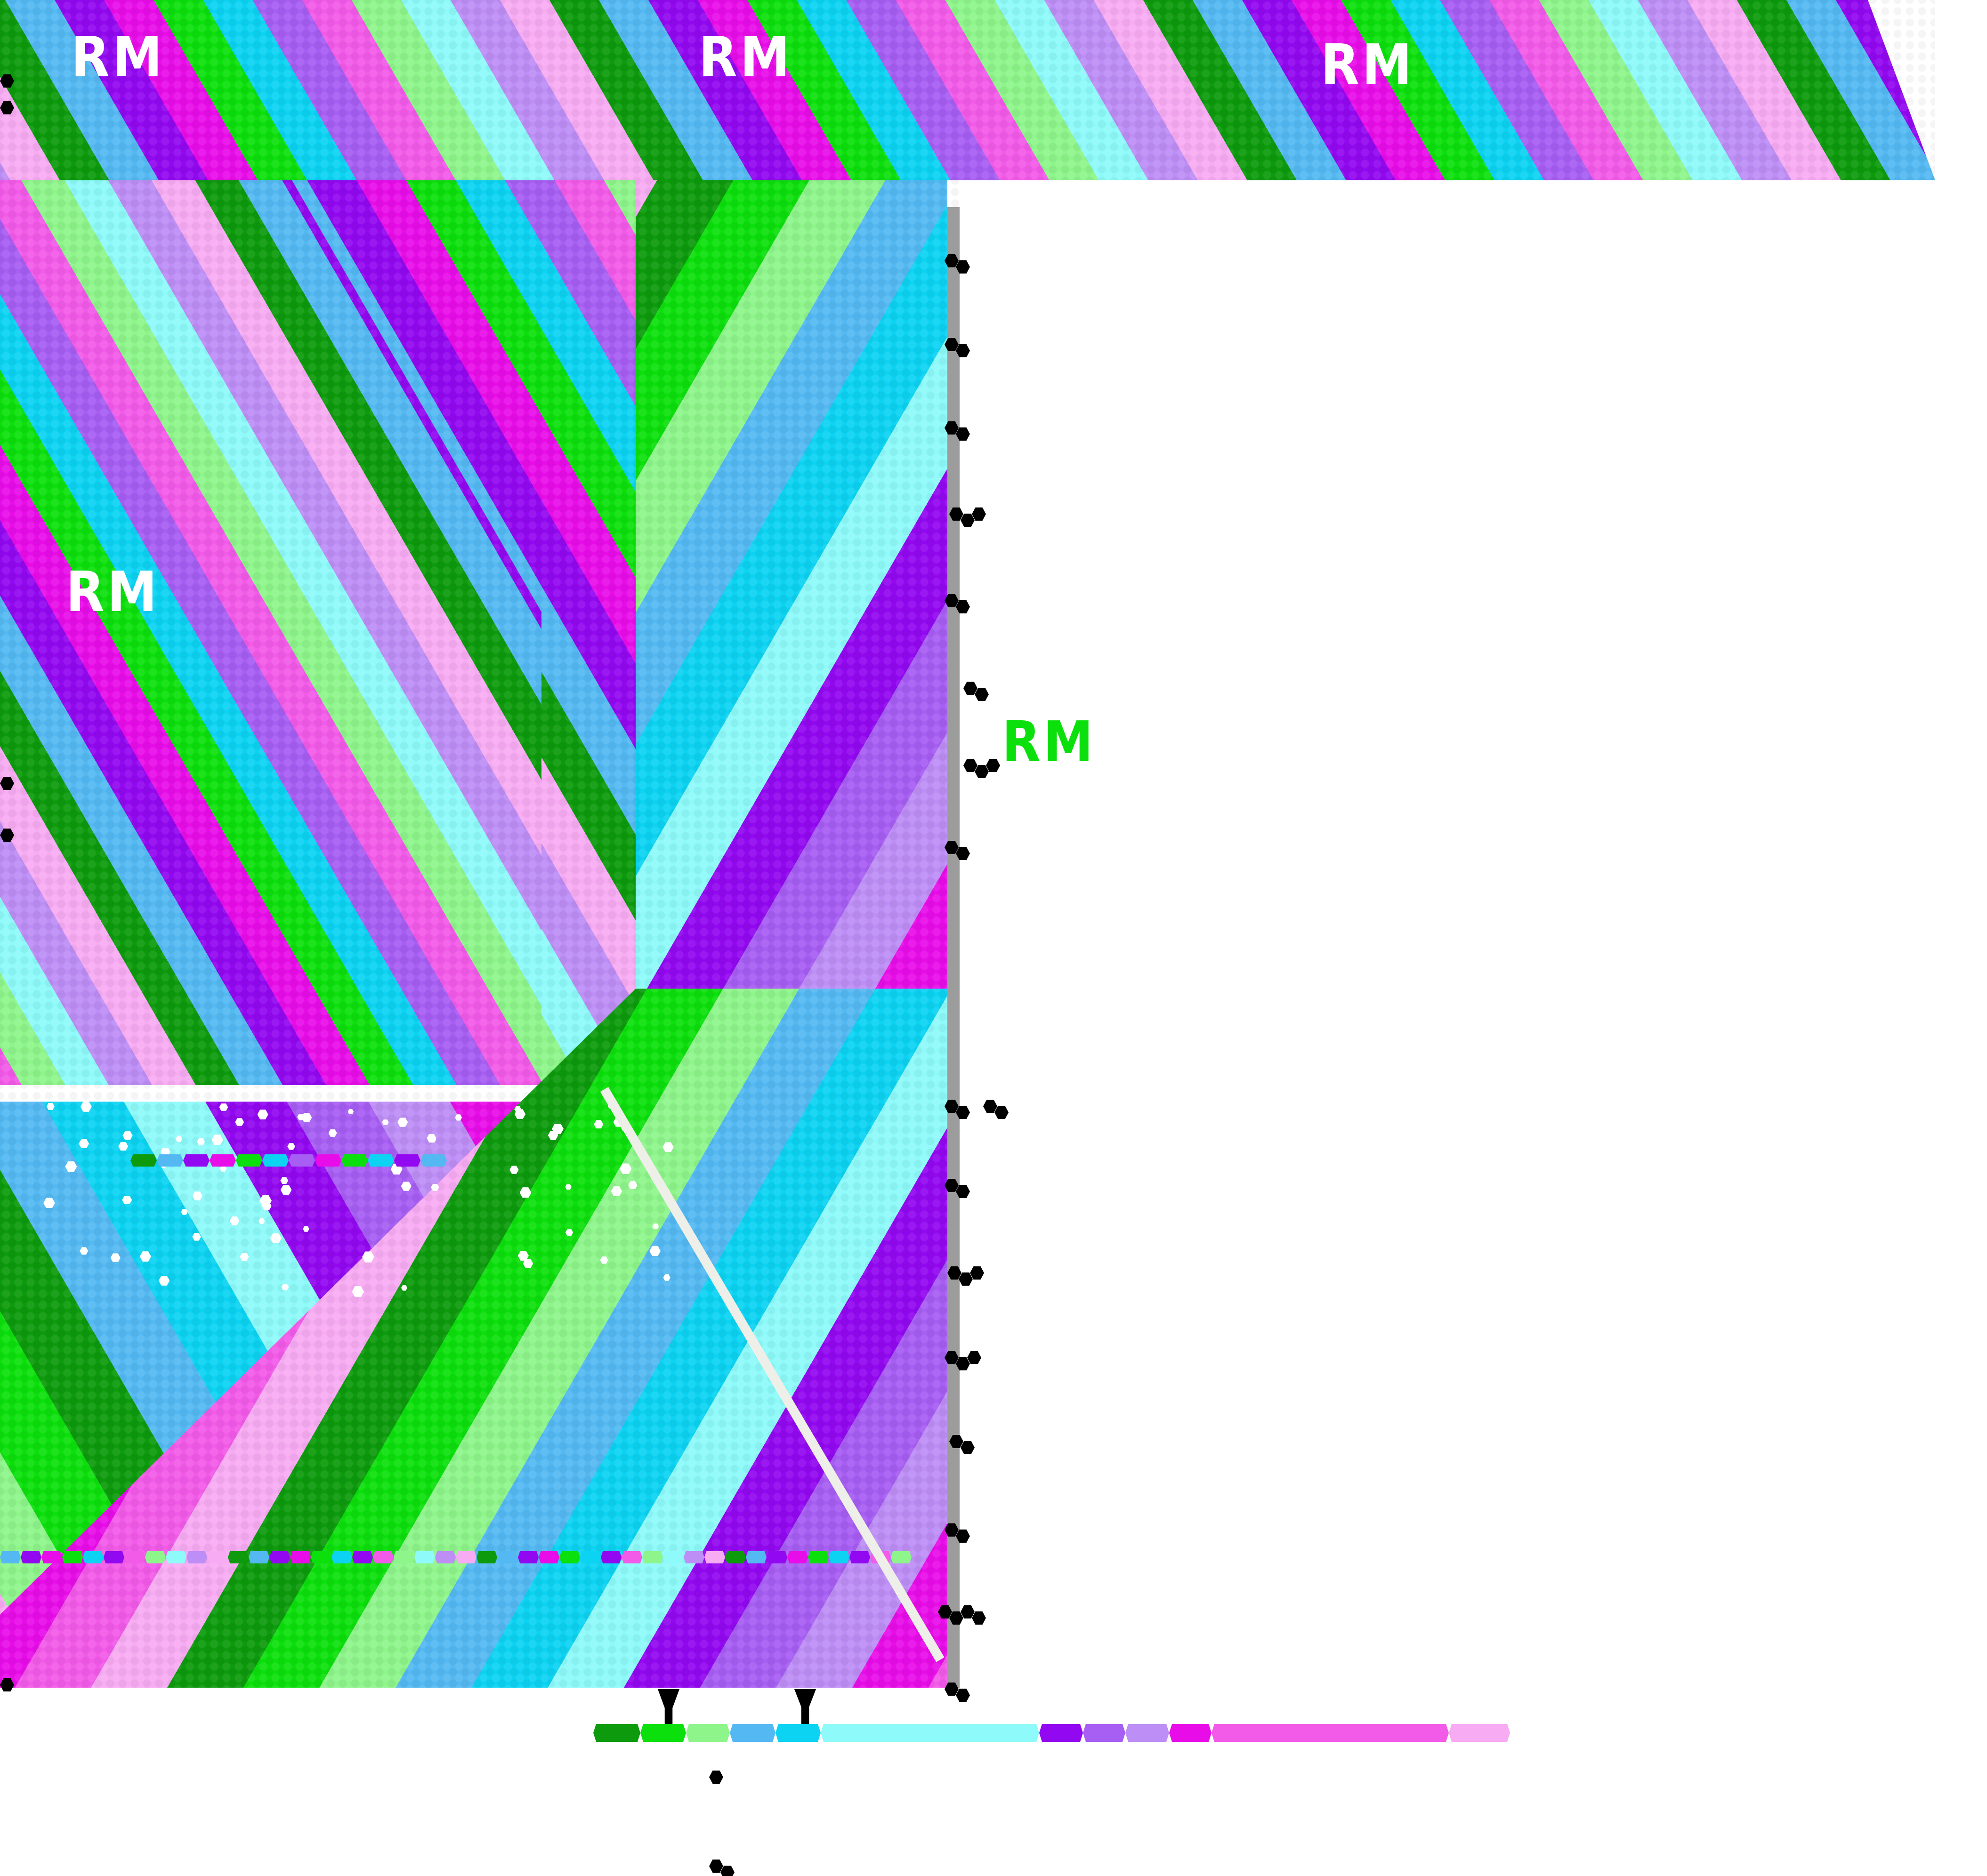  What do you see at coordinates (708, 1733) in the screenshot?
I see `colorbar-segment-ltgreen` at bounding box center [708, 1733].